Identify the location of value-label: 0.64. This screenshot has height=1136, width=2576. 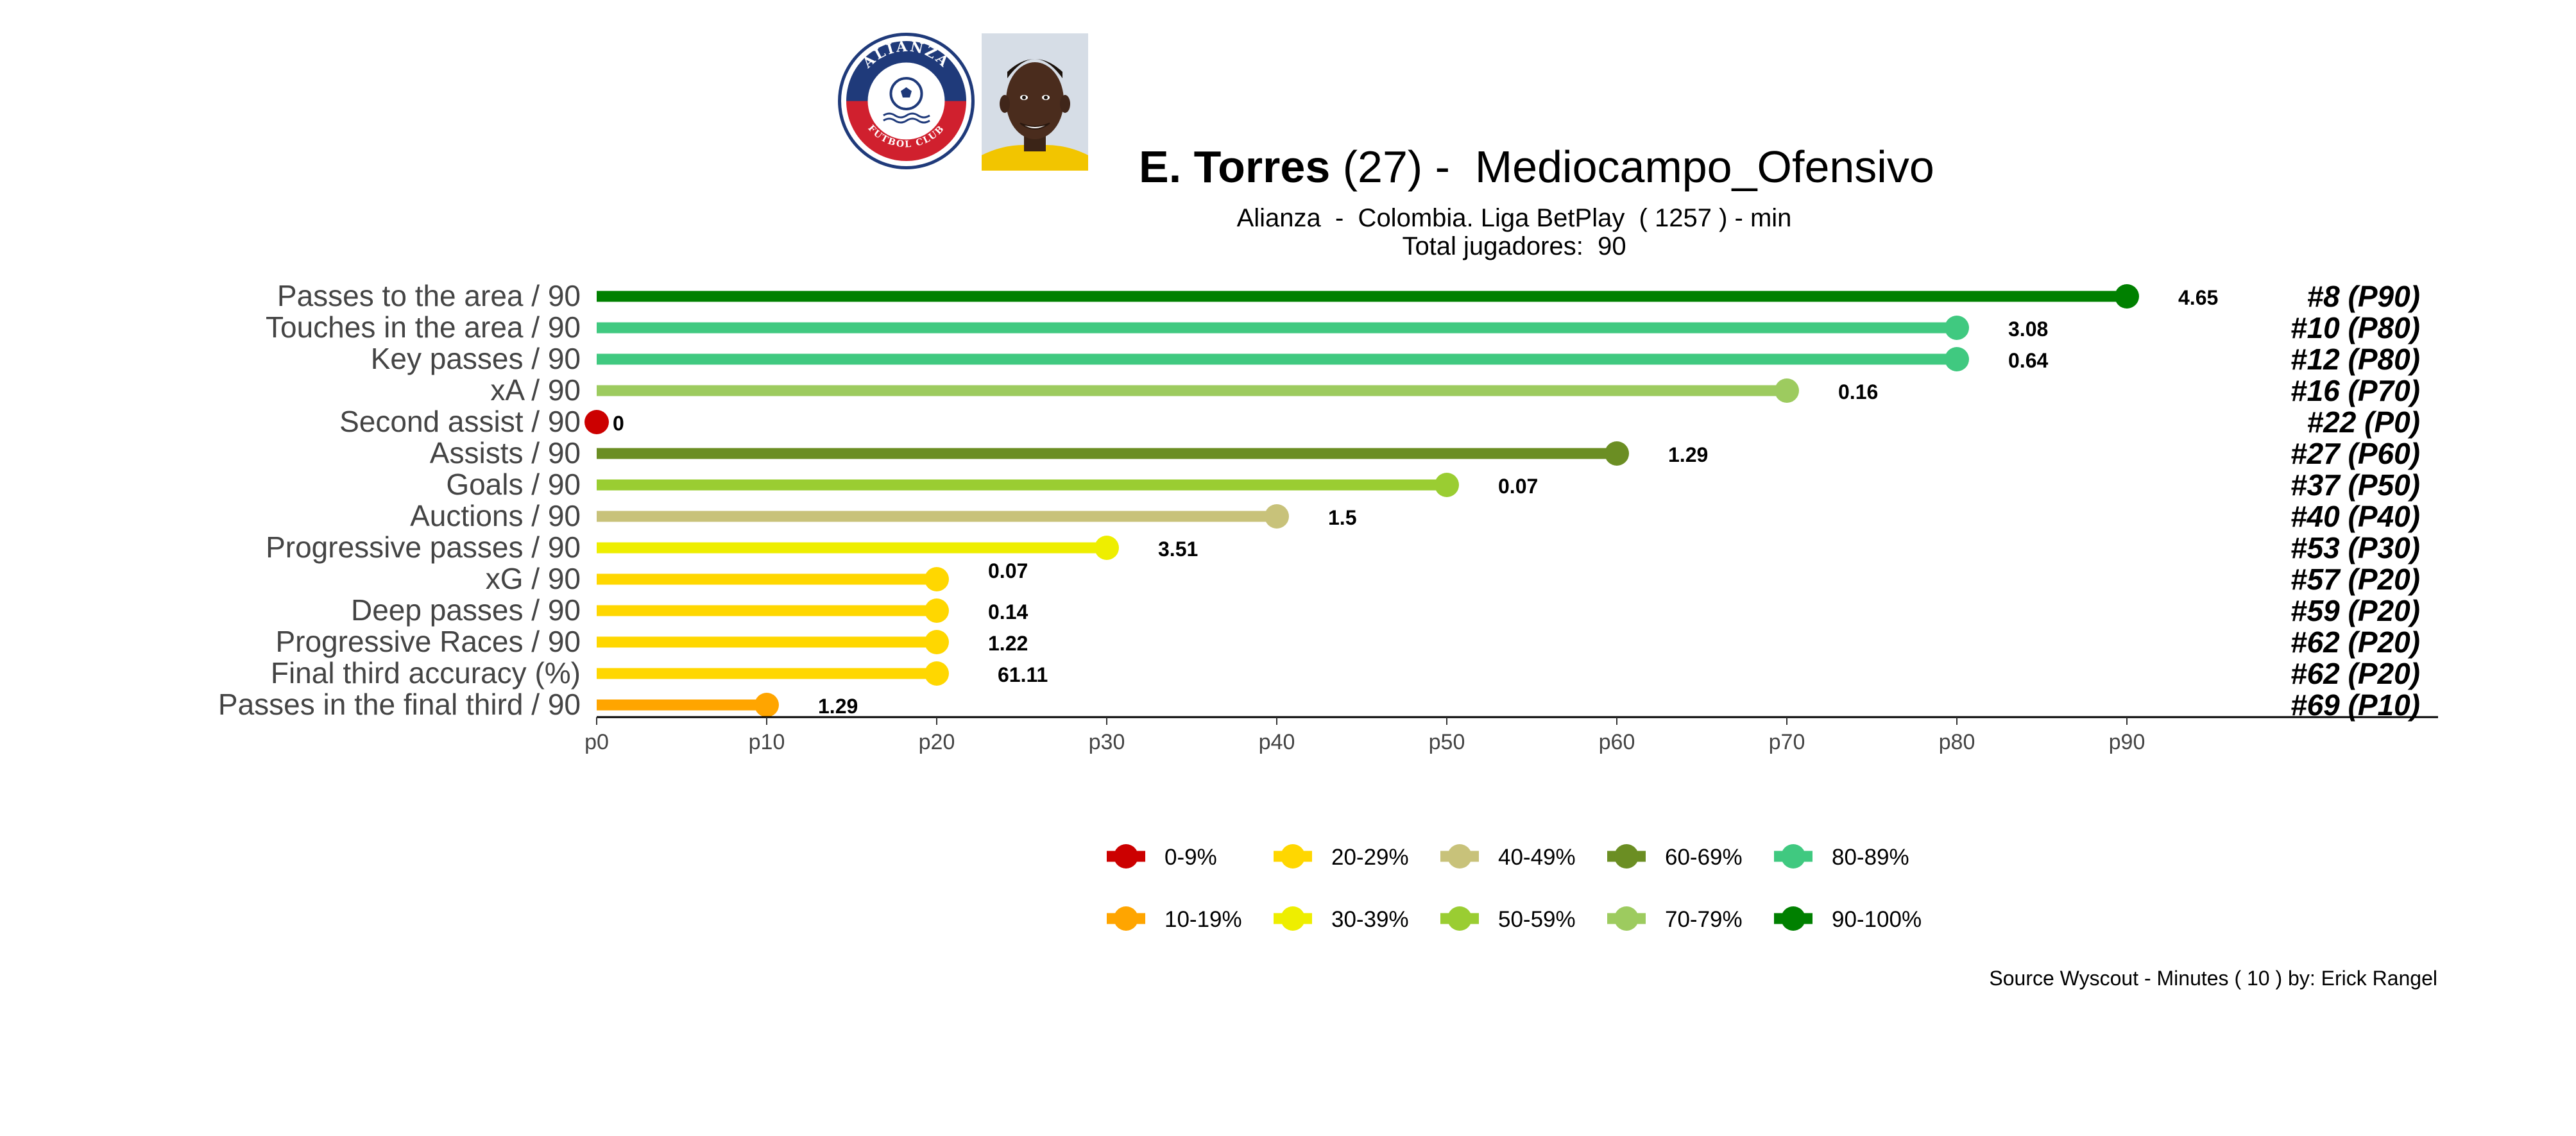
(2028, 360).